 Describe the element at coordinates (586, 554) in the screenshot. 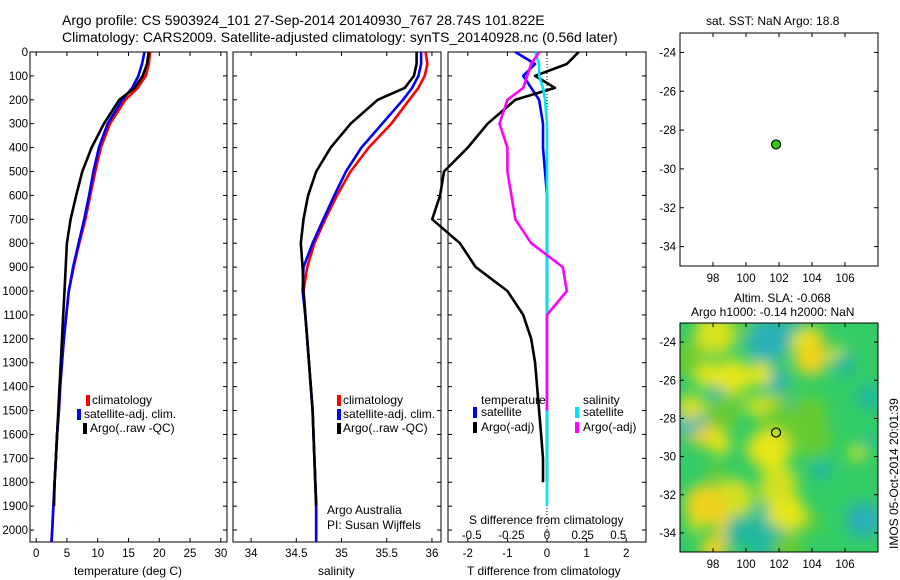

I see `x-tick-label: 1` at that location.